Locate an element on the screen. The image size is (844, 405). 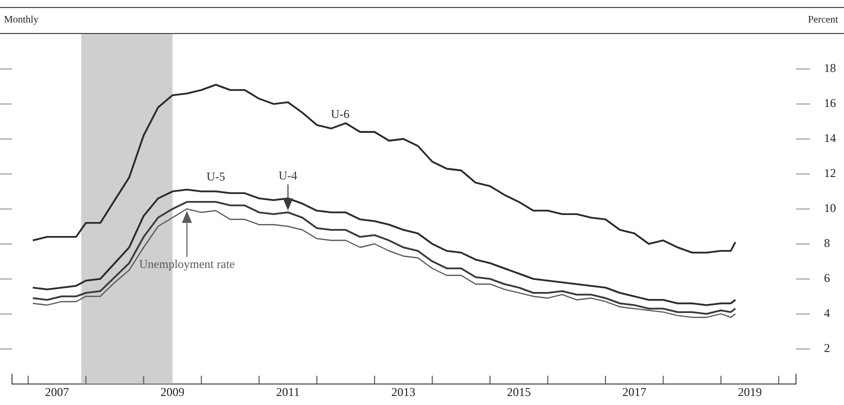
y-tick-label: 14 is located at coordinates (830, 138).